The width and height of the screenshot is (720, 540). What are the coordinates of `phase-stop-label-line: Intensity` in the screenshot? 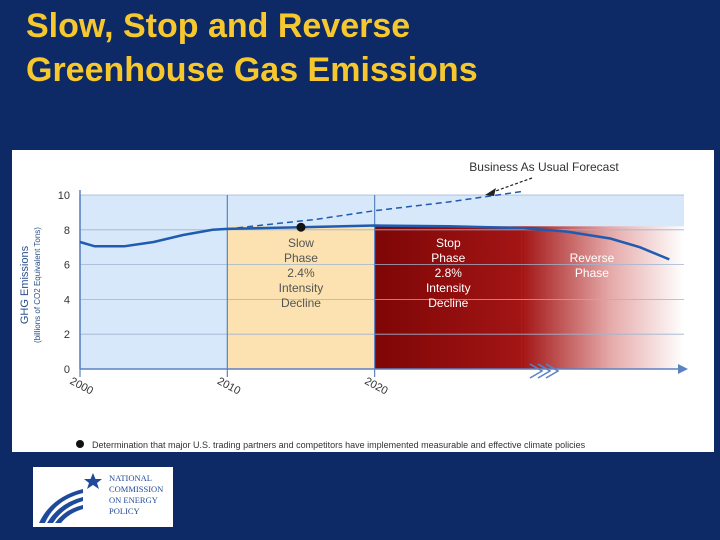 It's located at (448, 288).